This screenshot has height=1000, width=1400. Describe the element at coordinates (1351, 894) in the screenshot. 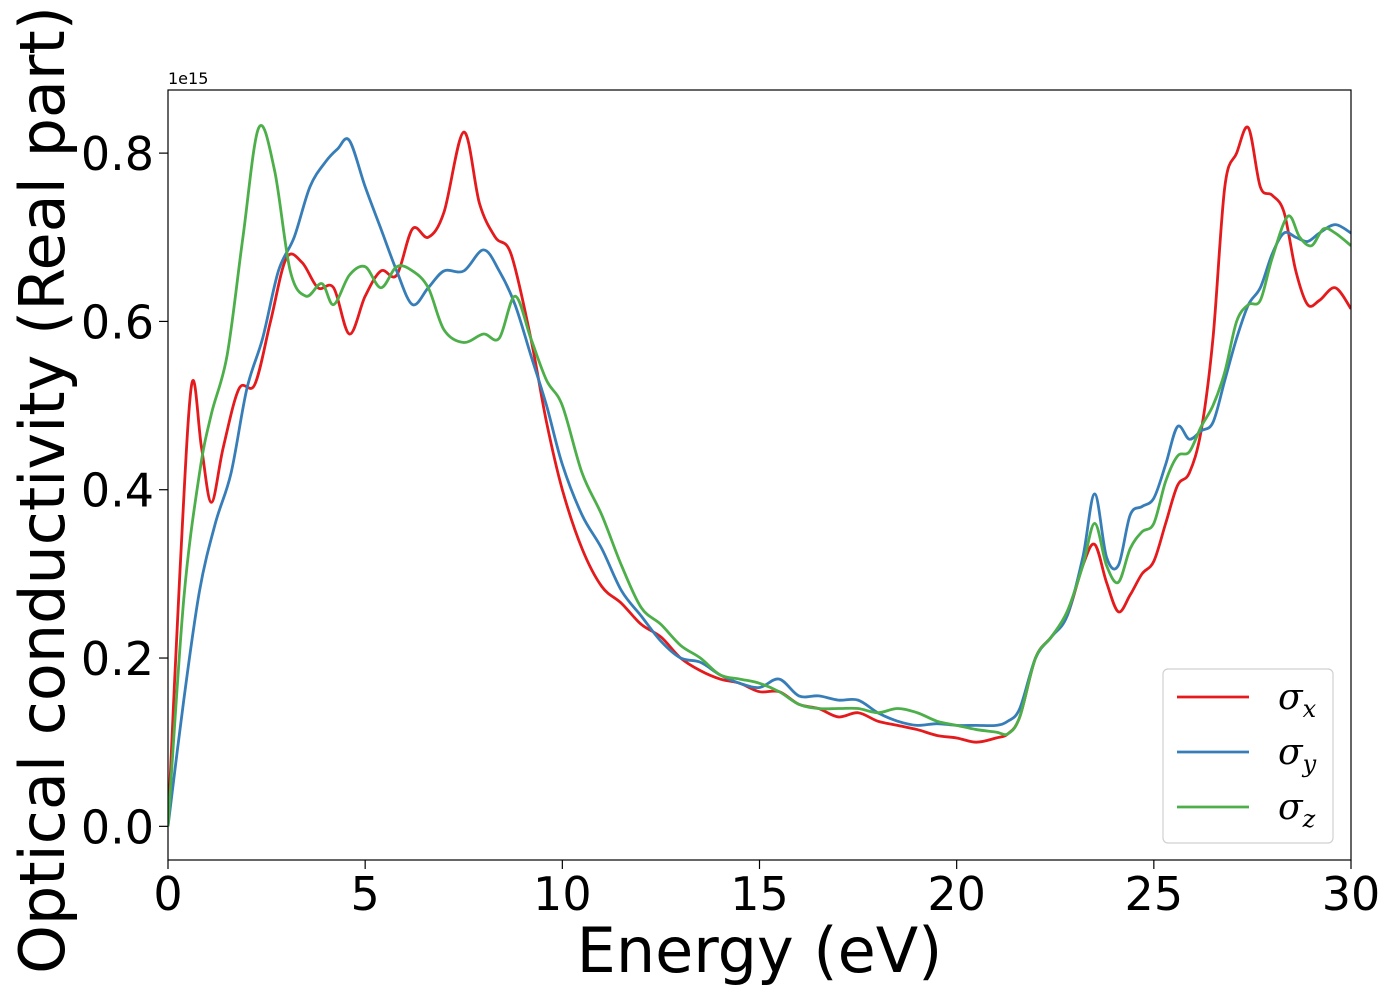

I see `x-tick-label: 30` at that location.